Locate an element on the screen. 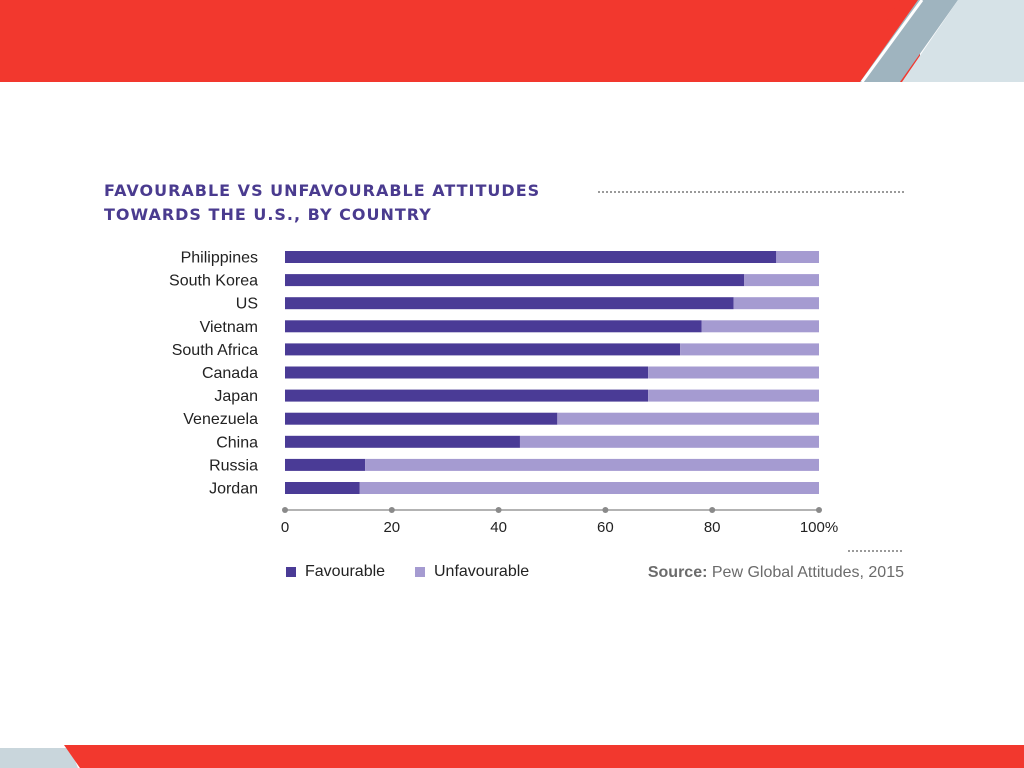  top-banner-white-line is located at coordinates (892, 41).